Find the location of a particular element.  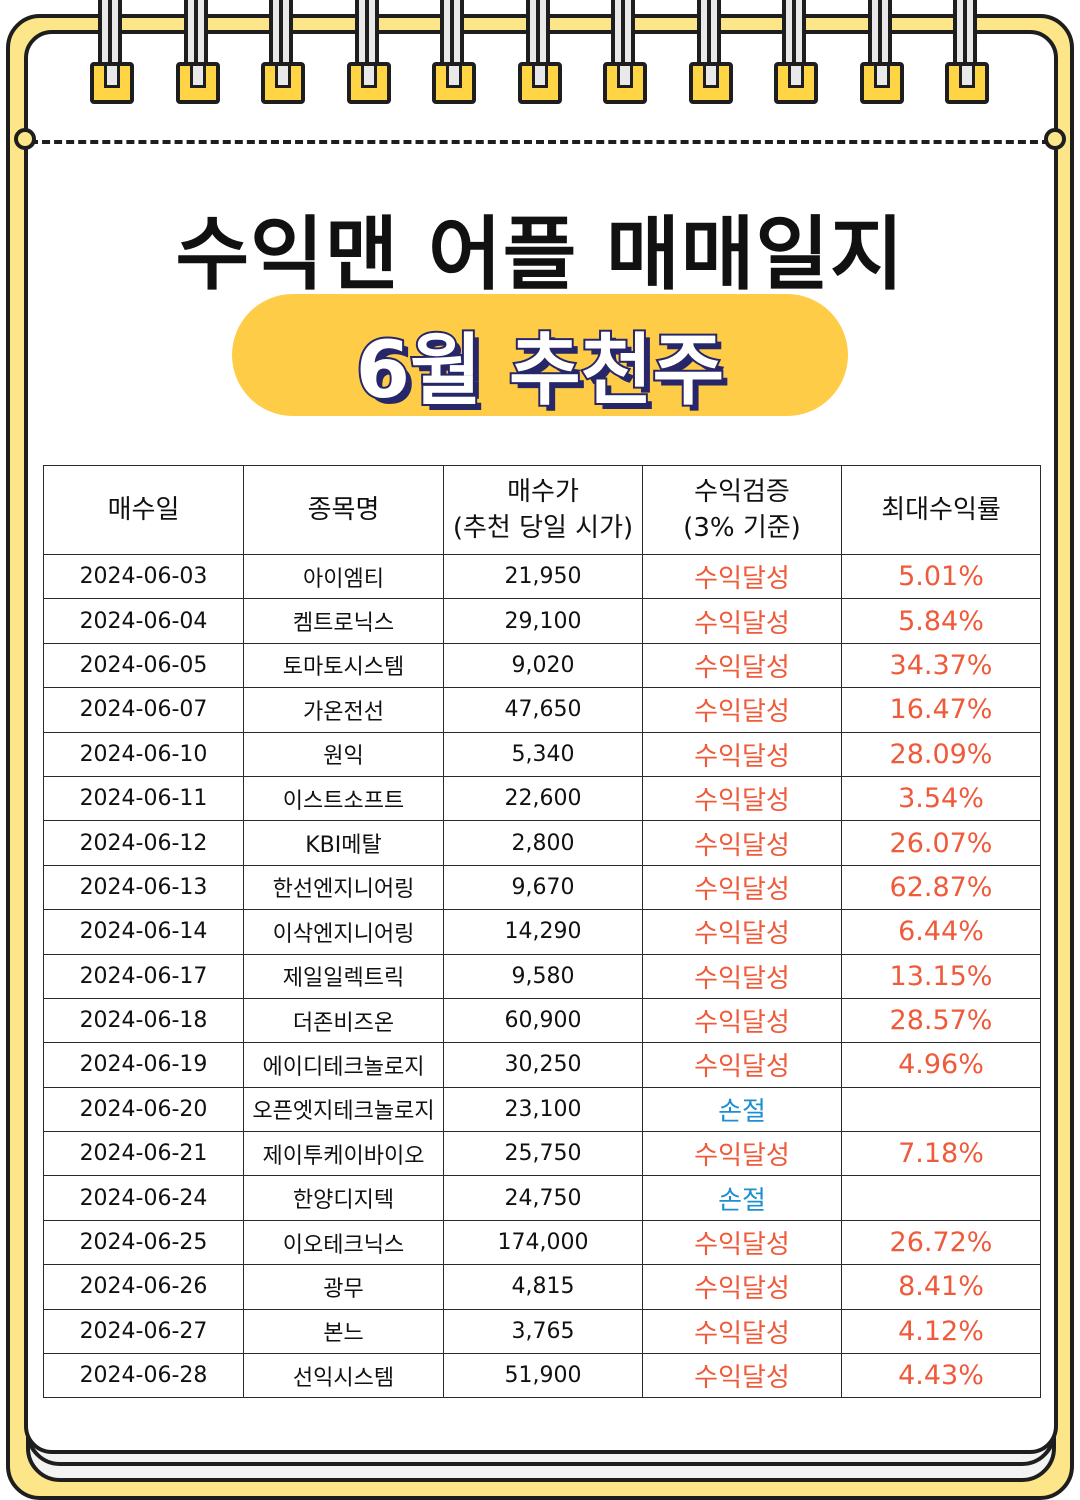

table-row: 2024-06-10 원익 5,340 수익달성 28.09% is located at coordinates (542, 754).